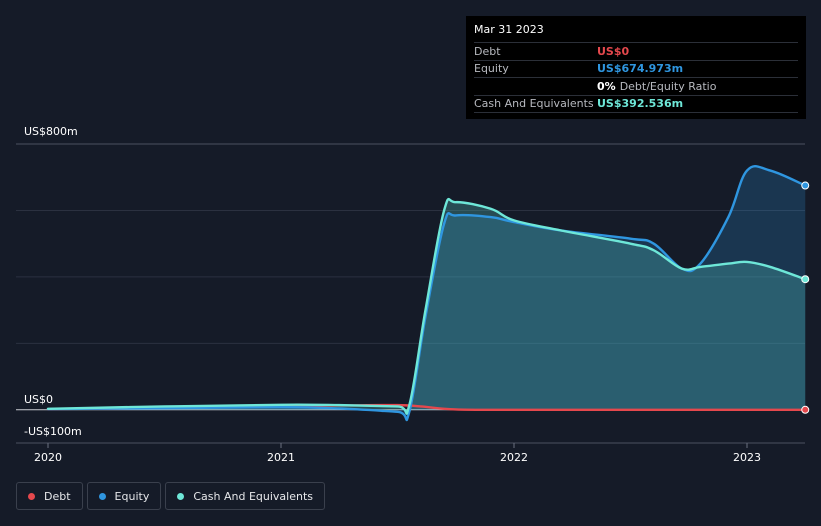 The width and height of the screenshot is (821, 526). What do you see at coordinates (606, 86) in the screenshot?
I see `tooltip-ratio-value: 0%` at bounding box center [606, 86].